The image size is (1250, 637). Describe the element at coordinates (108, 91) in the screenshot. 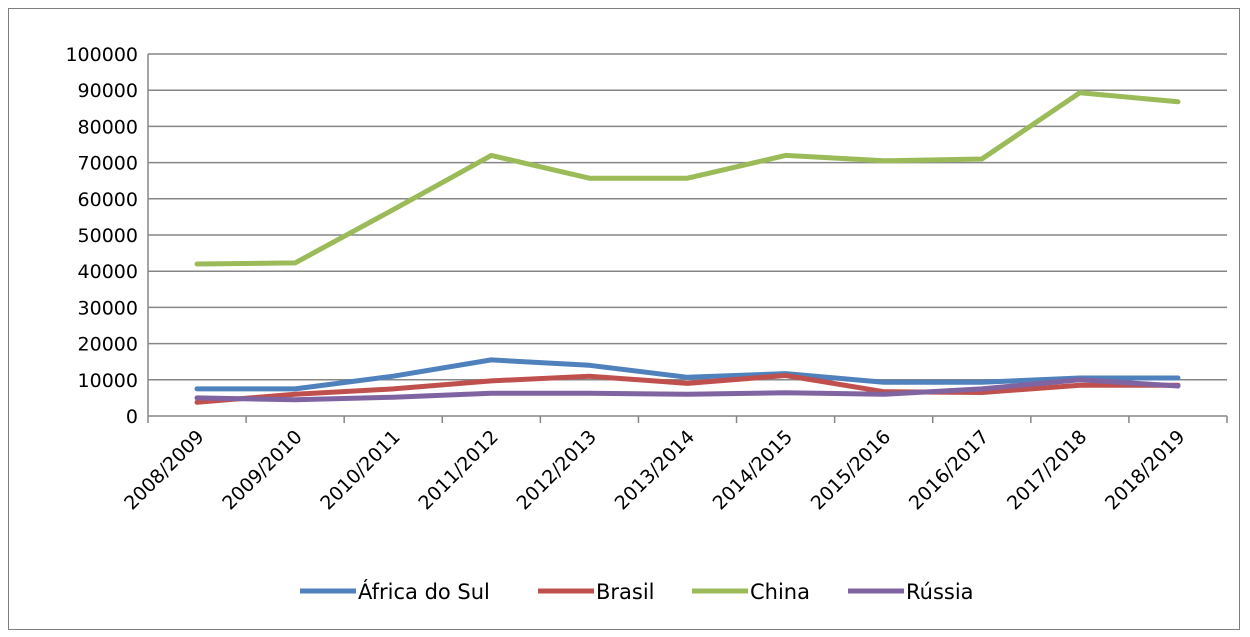

I see `y-tick-label: 90000` at that location.